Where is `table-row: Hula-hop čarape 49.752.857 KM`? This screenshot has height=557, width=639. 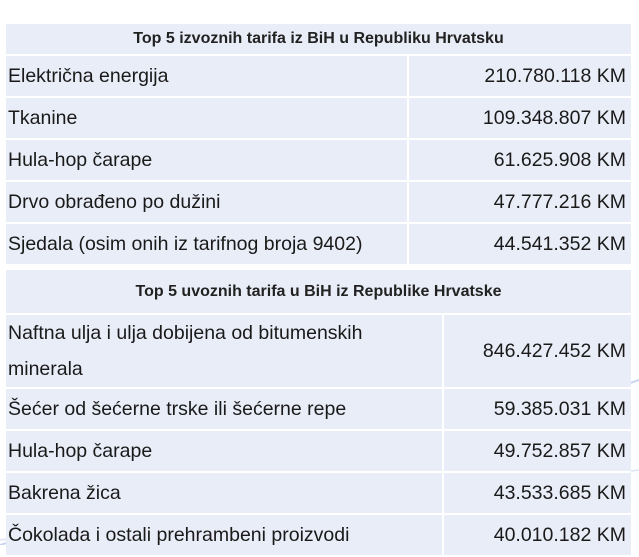 table-row: Hula-hop čarape 49.752.857 KM is located at coordinates (318, 451).